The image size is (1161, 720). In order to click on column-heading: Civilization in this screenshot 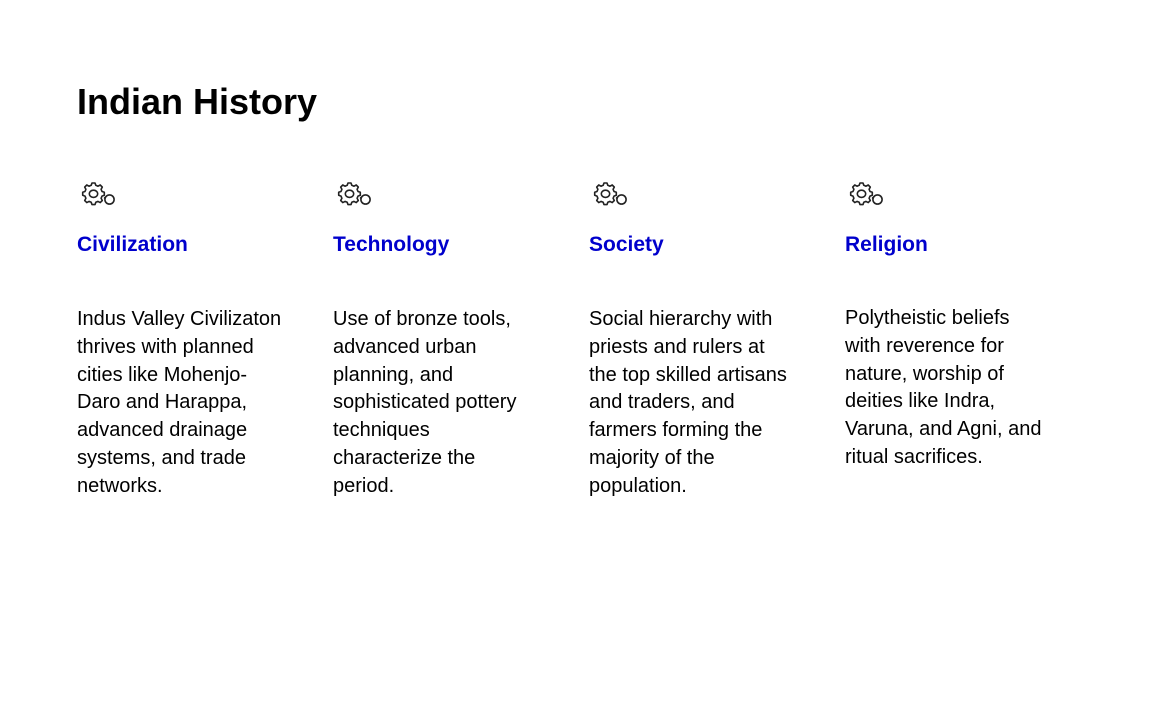, I will do `click(132, 244)`.